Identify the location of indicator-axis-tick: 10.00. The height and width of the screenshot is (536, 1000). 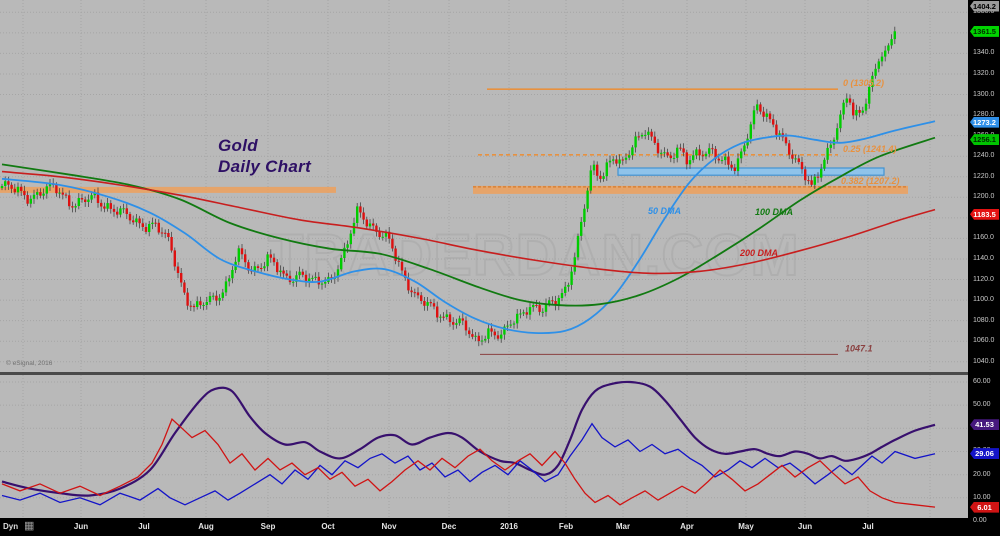
(982, 497).